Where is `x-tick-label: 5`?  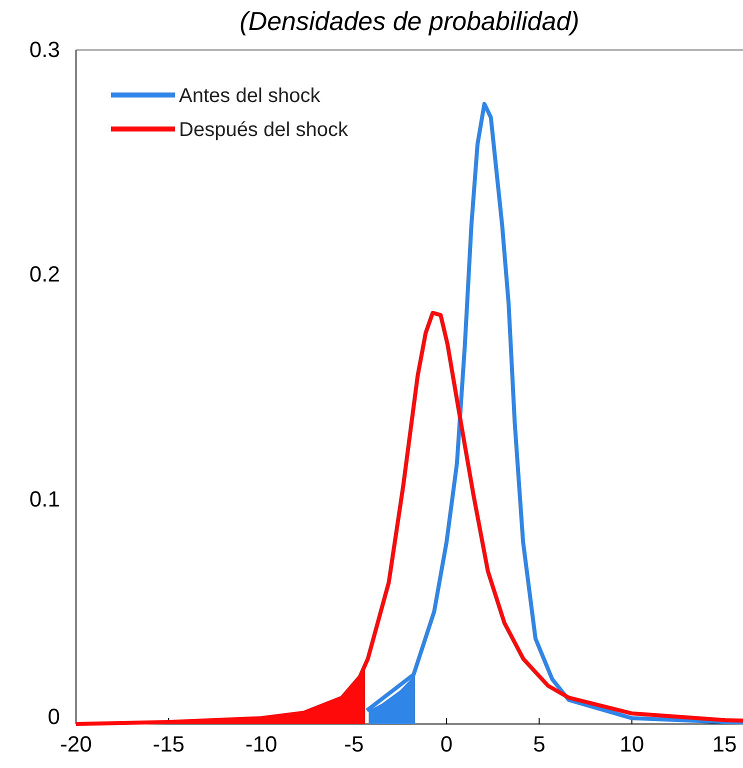
x-tick-label: 5 is located at coordinates (539, 744).